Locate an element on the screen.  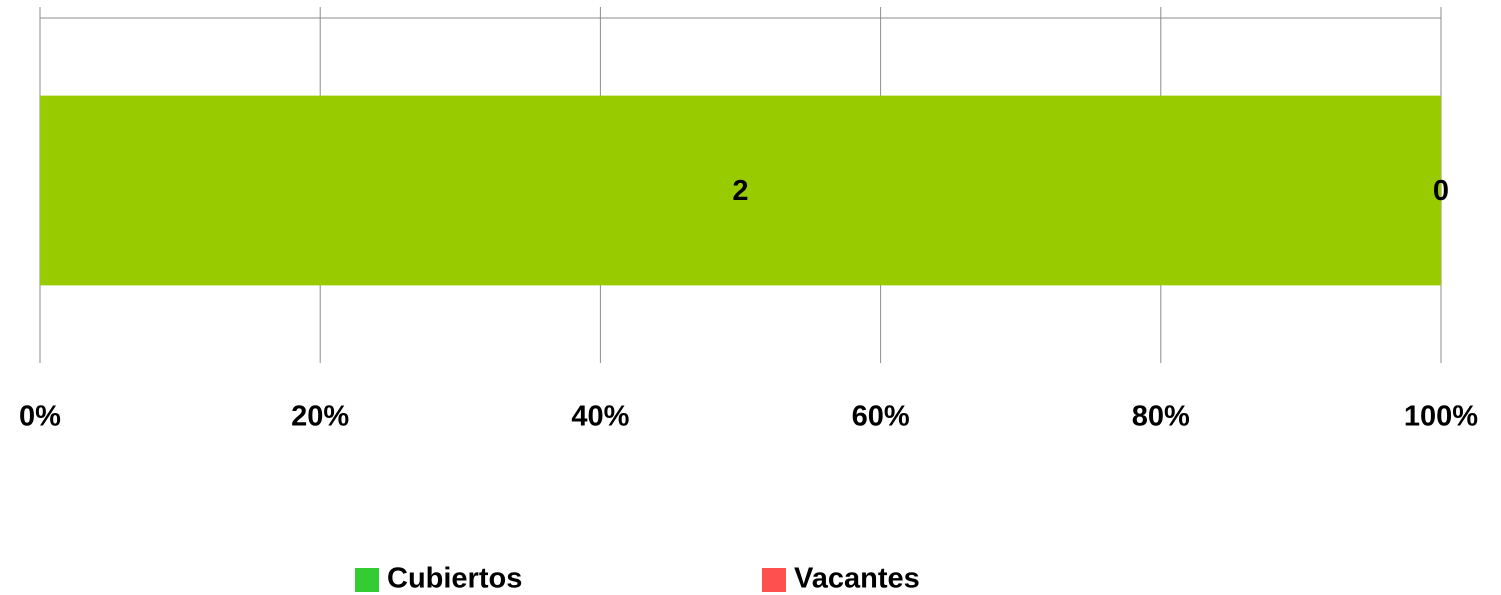
x-tick-label: 0% is located at coordinates (40, 417).